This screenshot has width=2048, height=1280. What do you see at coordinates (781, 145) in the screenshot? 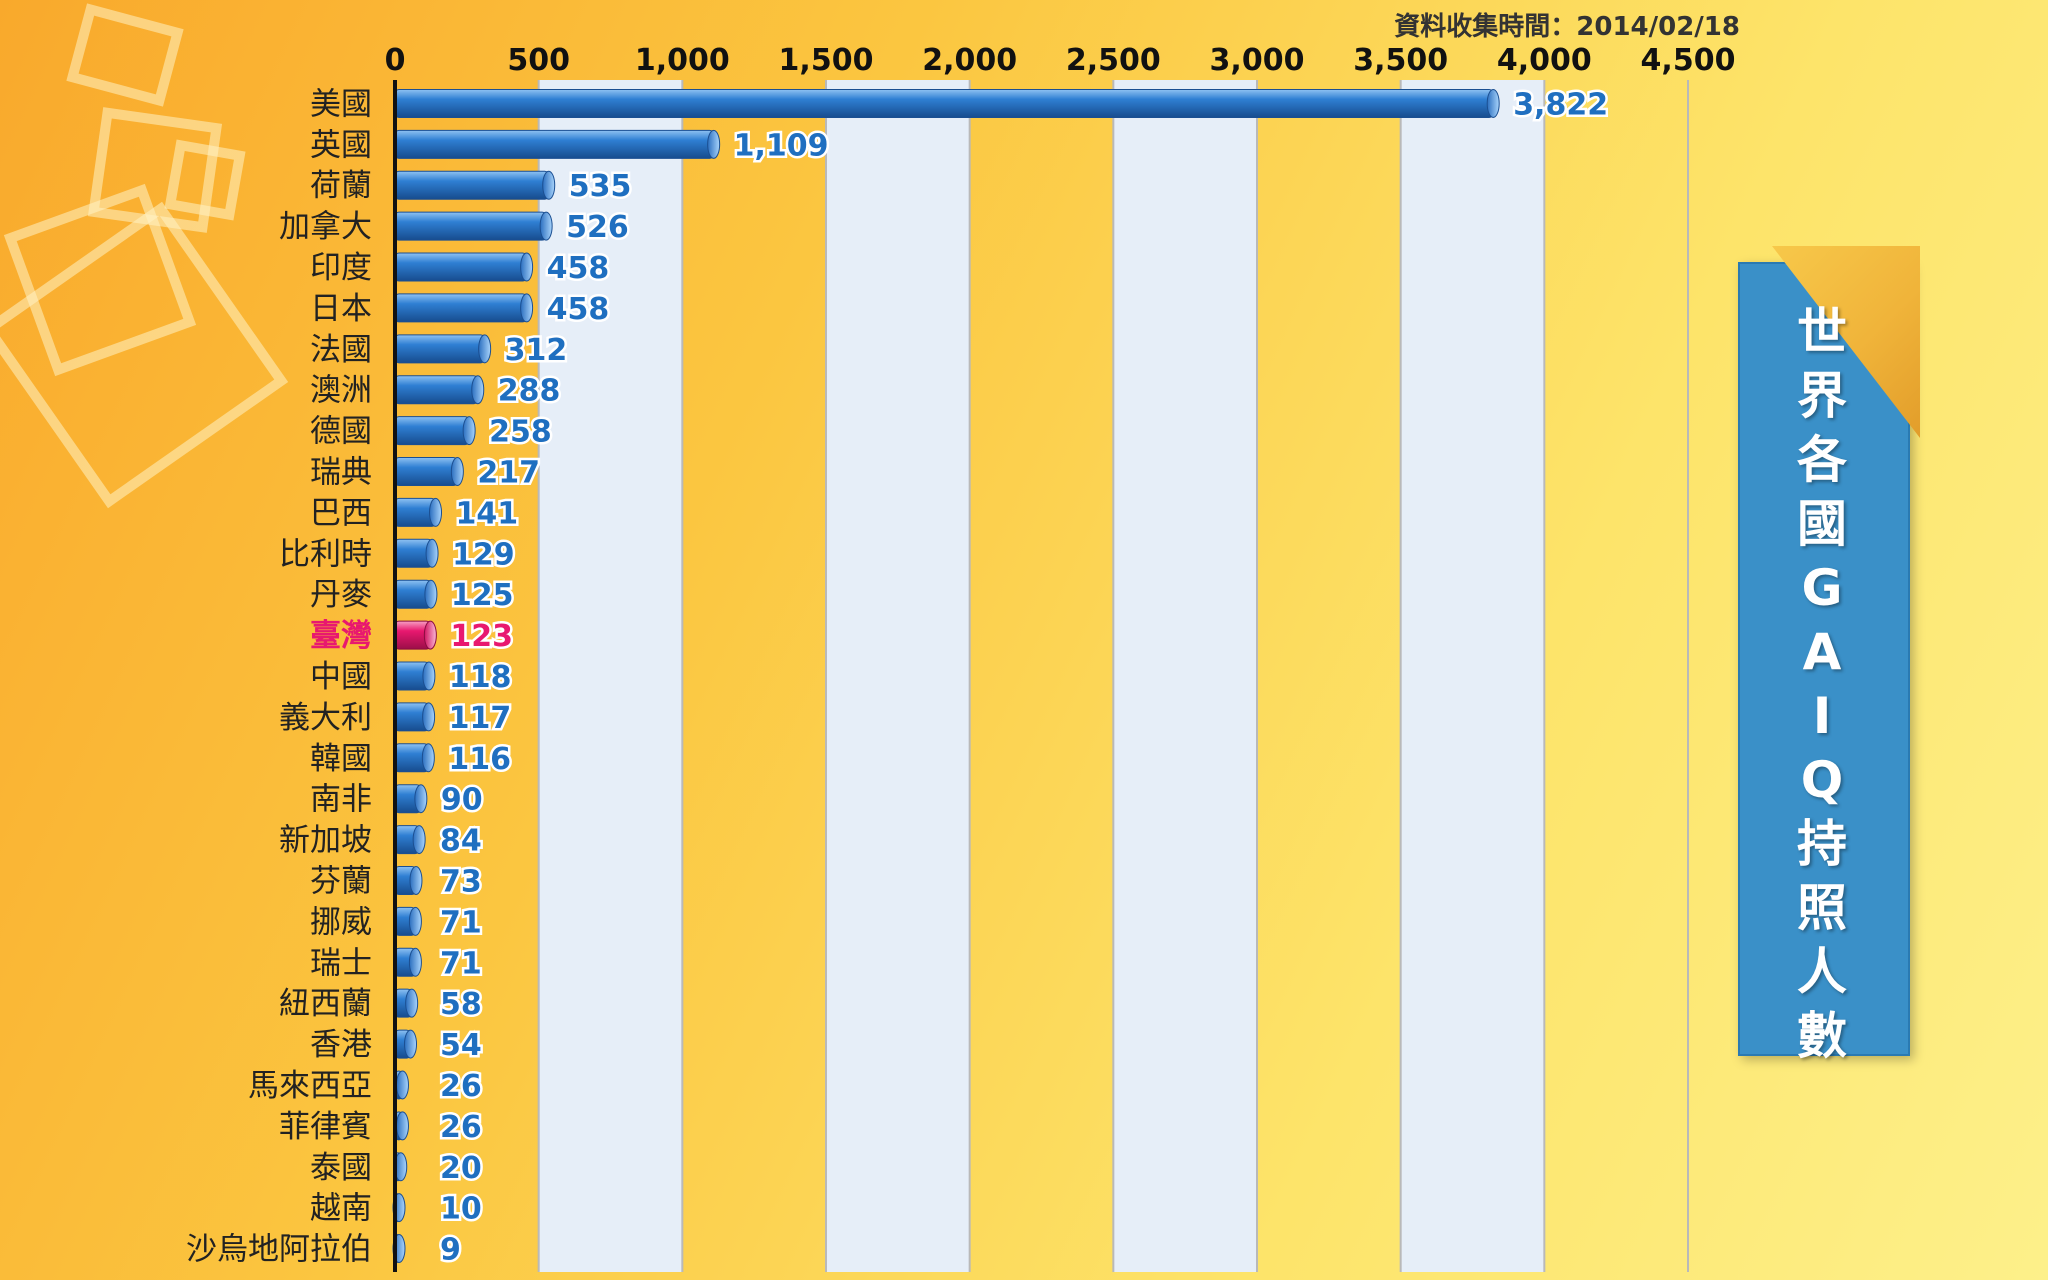
I see `value-label: 1,109` at bounding box center [781, 145].